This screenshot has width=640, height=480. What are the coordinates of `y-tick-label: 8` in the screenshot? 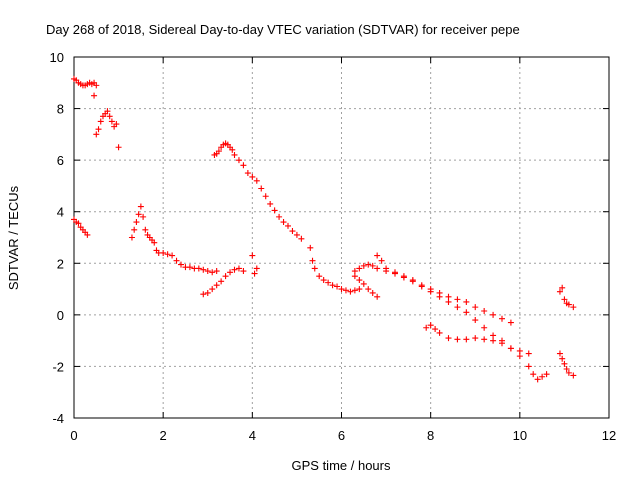 It's located at (60, 109).